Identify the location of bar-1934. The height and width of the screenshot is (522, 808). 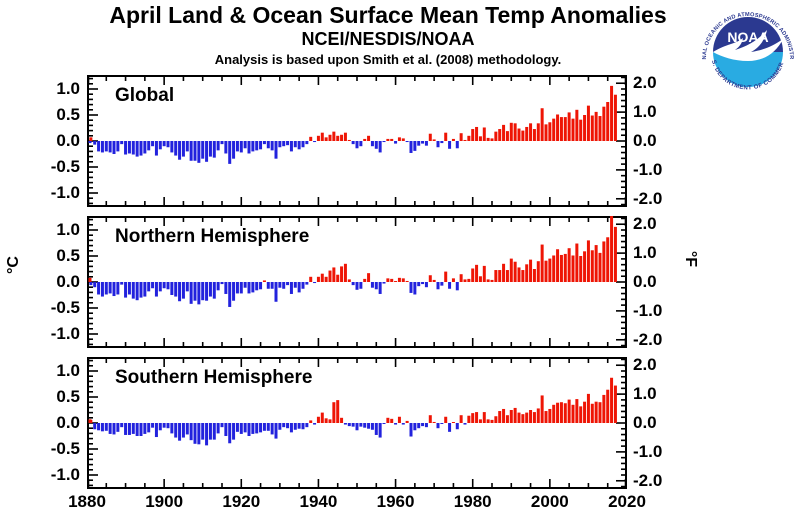
(295, 144).